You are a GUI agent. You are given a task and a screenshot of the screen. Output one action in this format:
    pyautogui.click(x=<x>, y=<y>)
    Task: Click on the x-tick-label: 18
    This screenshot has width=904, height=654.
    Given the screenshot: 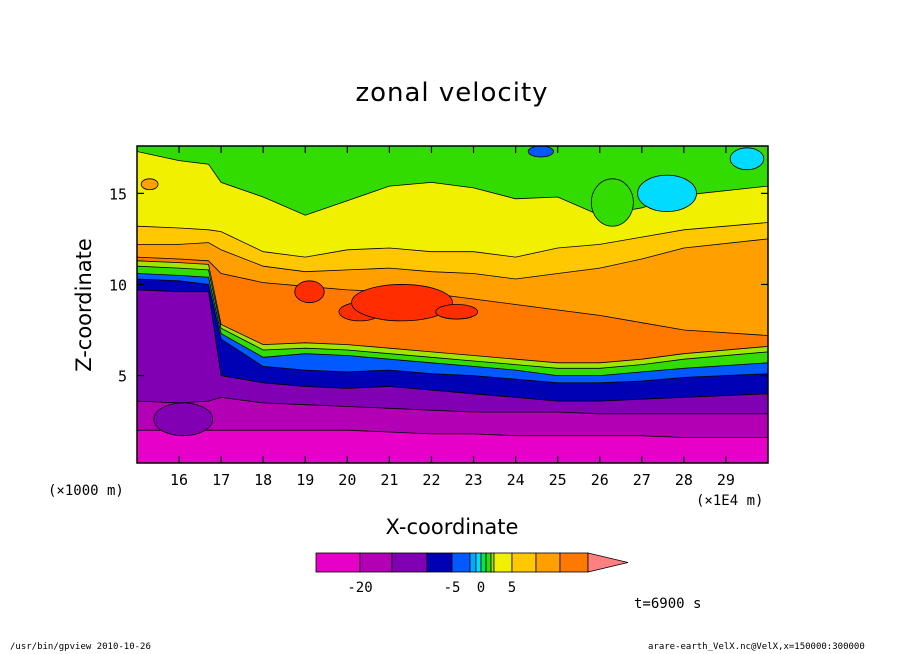 What is the action you would take?
    pyautogui.click(x=263, y=480)
    